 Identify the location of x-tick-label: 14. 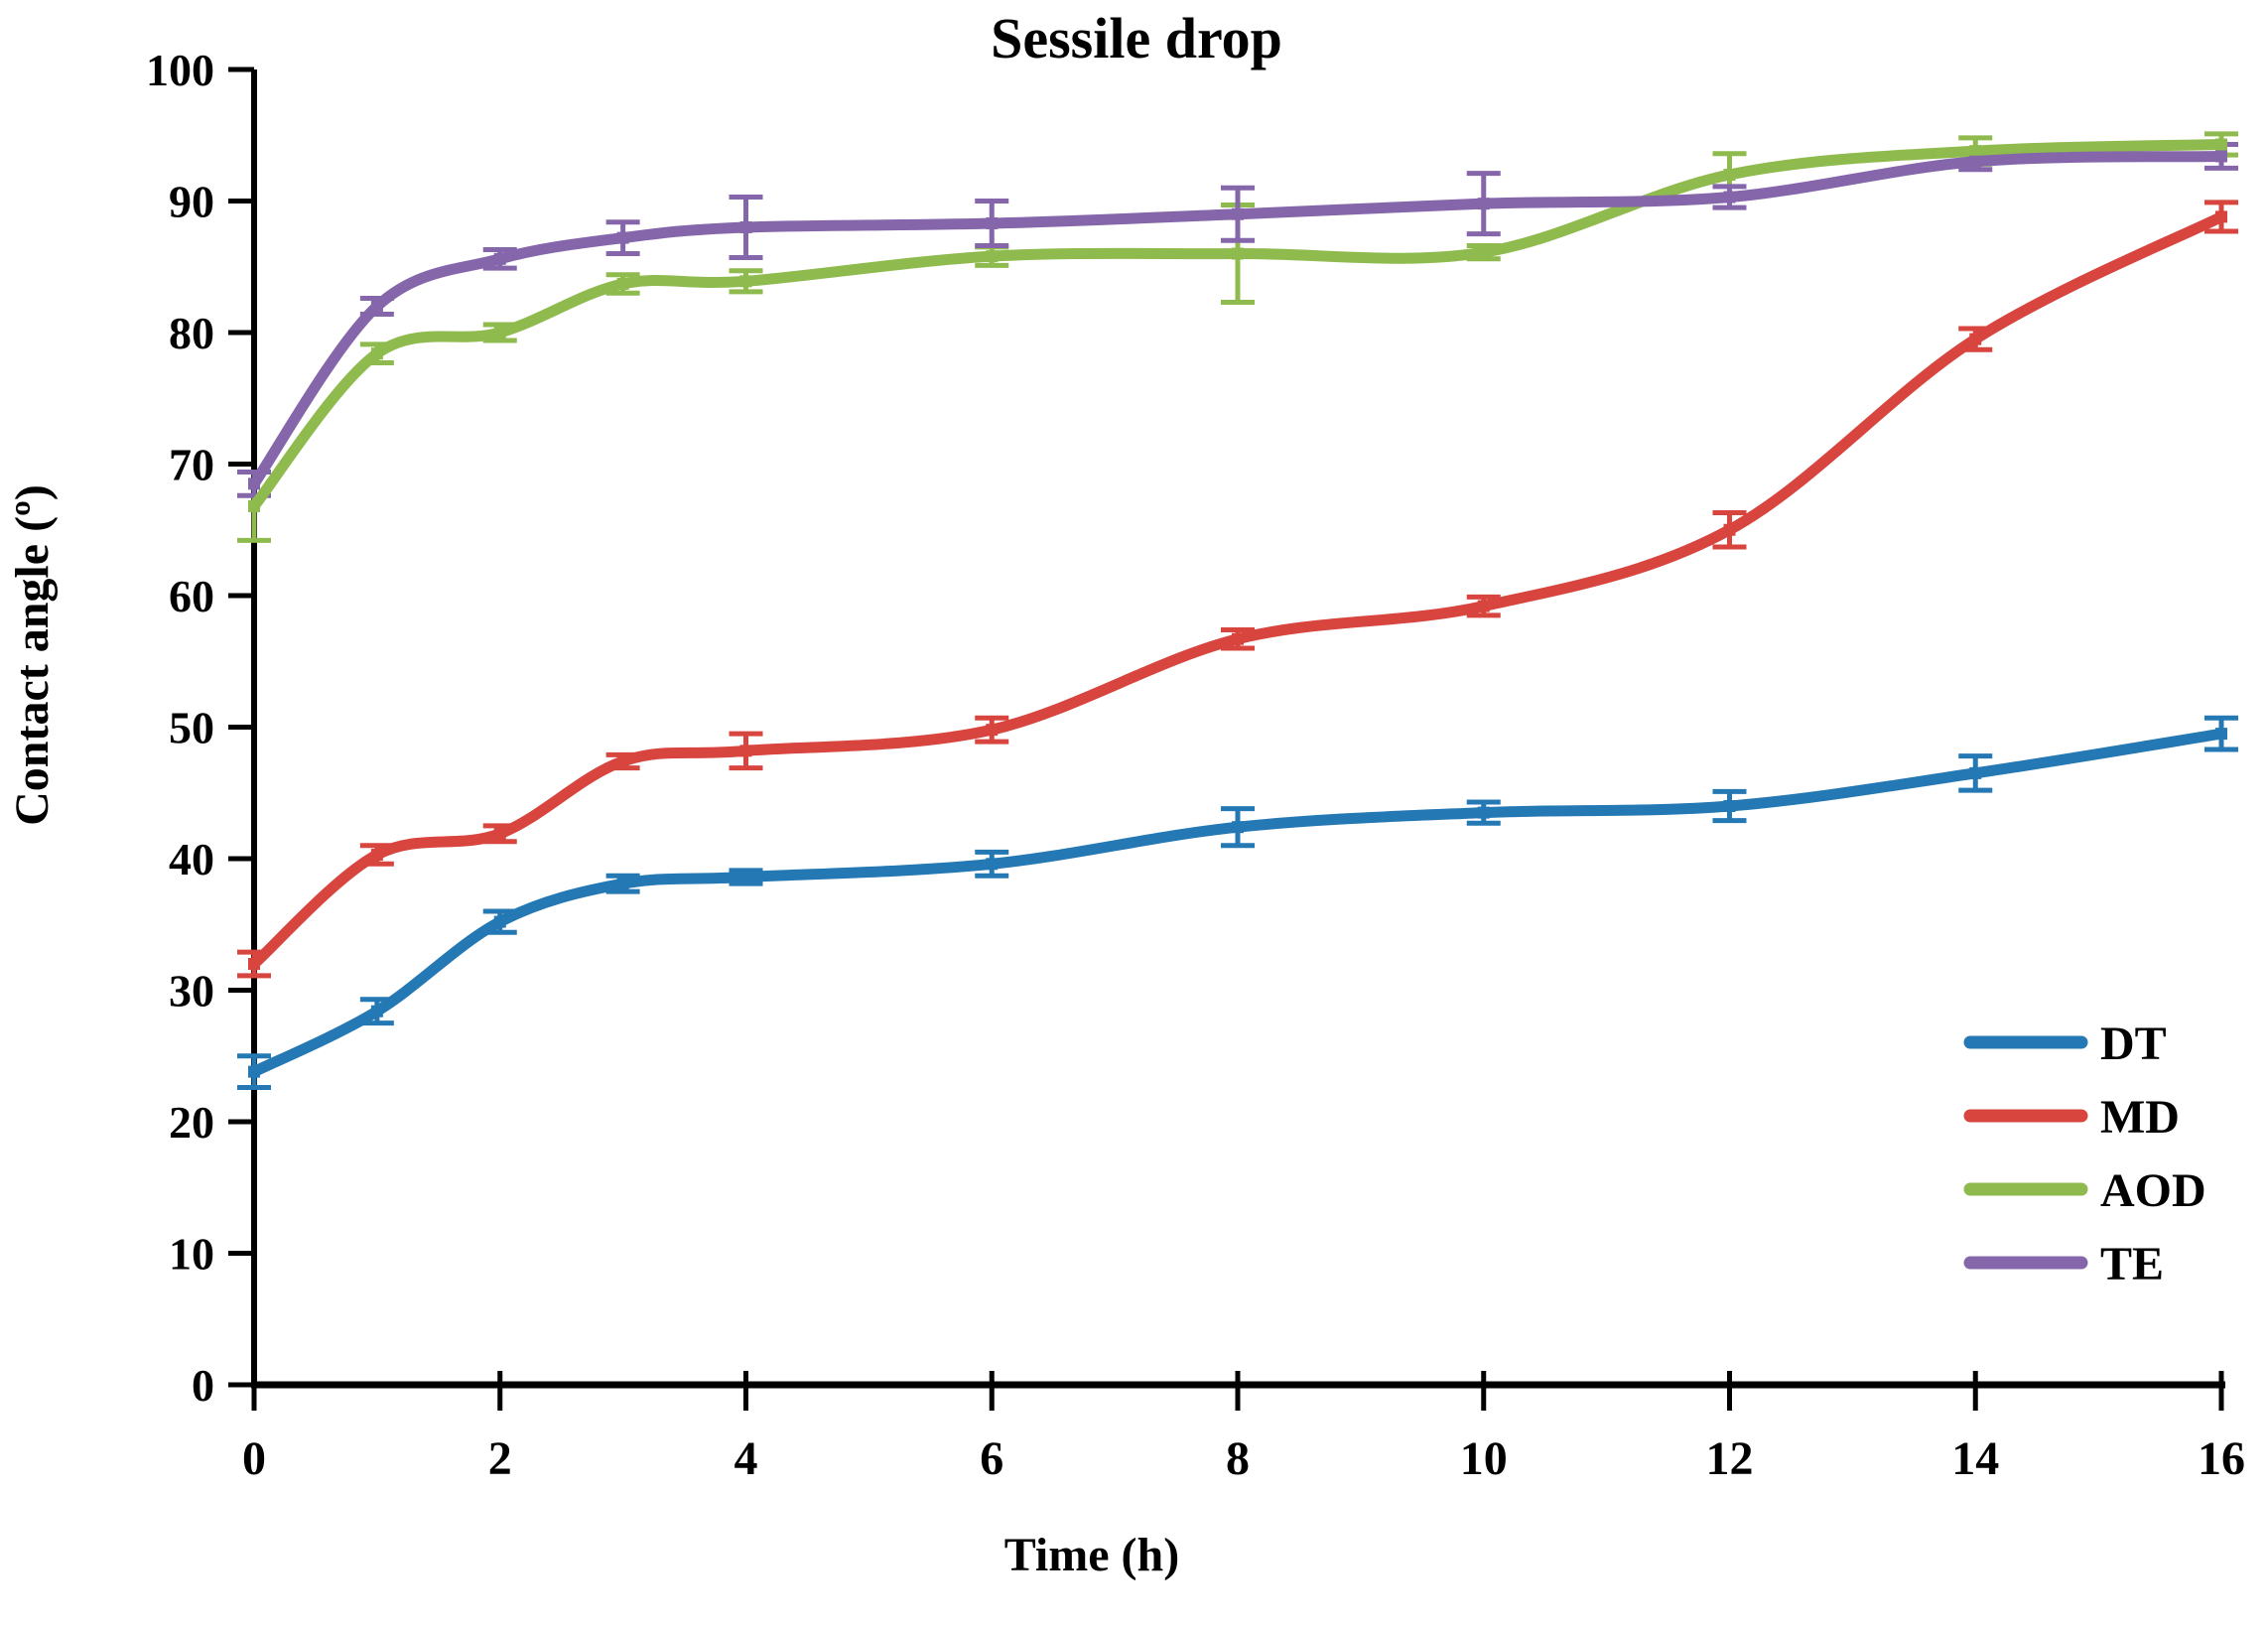
(1975, 1458).